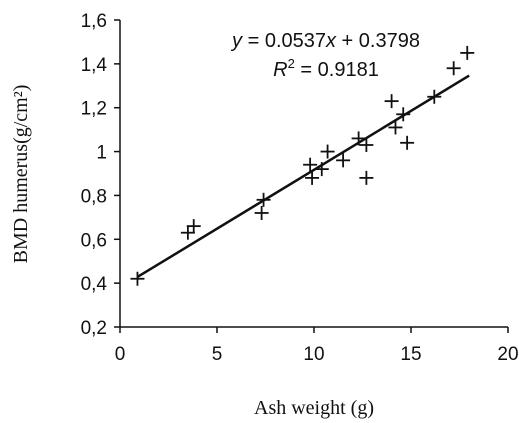 This screenshot has height=423, width=519. What do you see at coordinates (217, 354) in the screenshot?
I see `x-tick-label: 5` at bounding box center [217, 354].